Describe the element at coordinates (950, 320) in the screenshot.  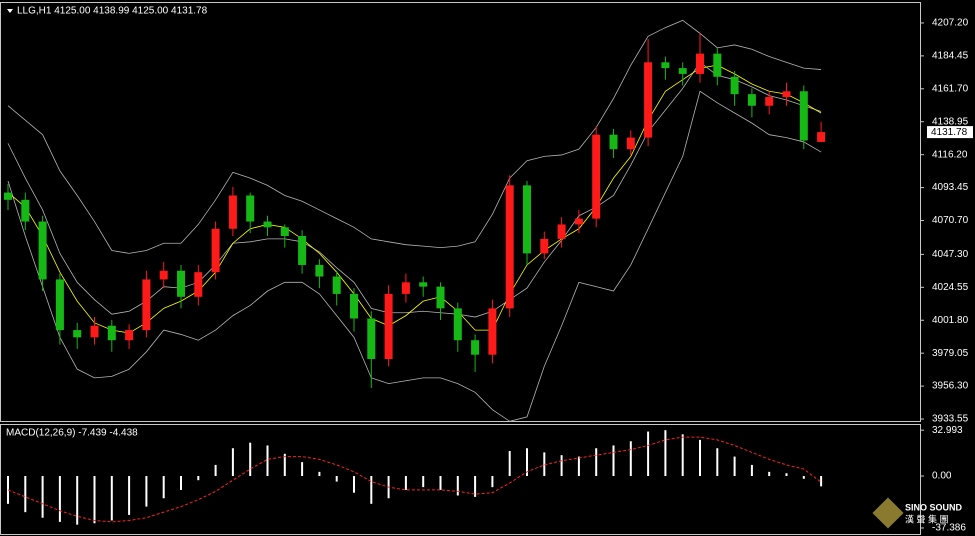
I see `y-tick-label: 4001.80` at that location.